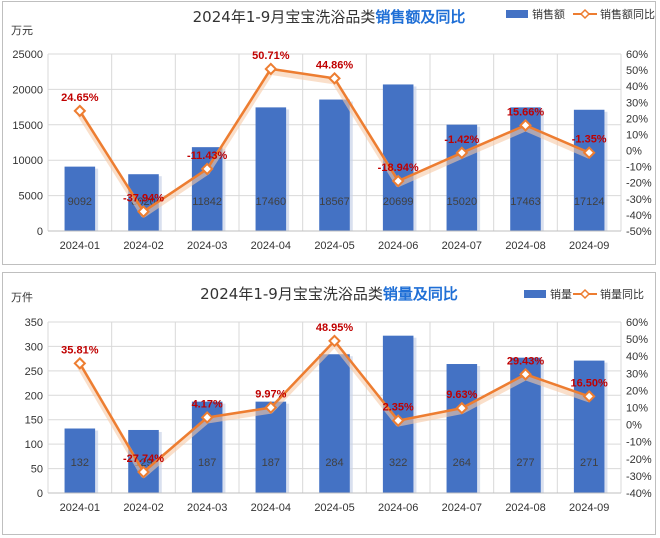 Image resolution: width=660 pixels, height=538 pixels. I want to click on bar-value-label: 132, so click(80, 463).